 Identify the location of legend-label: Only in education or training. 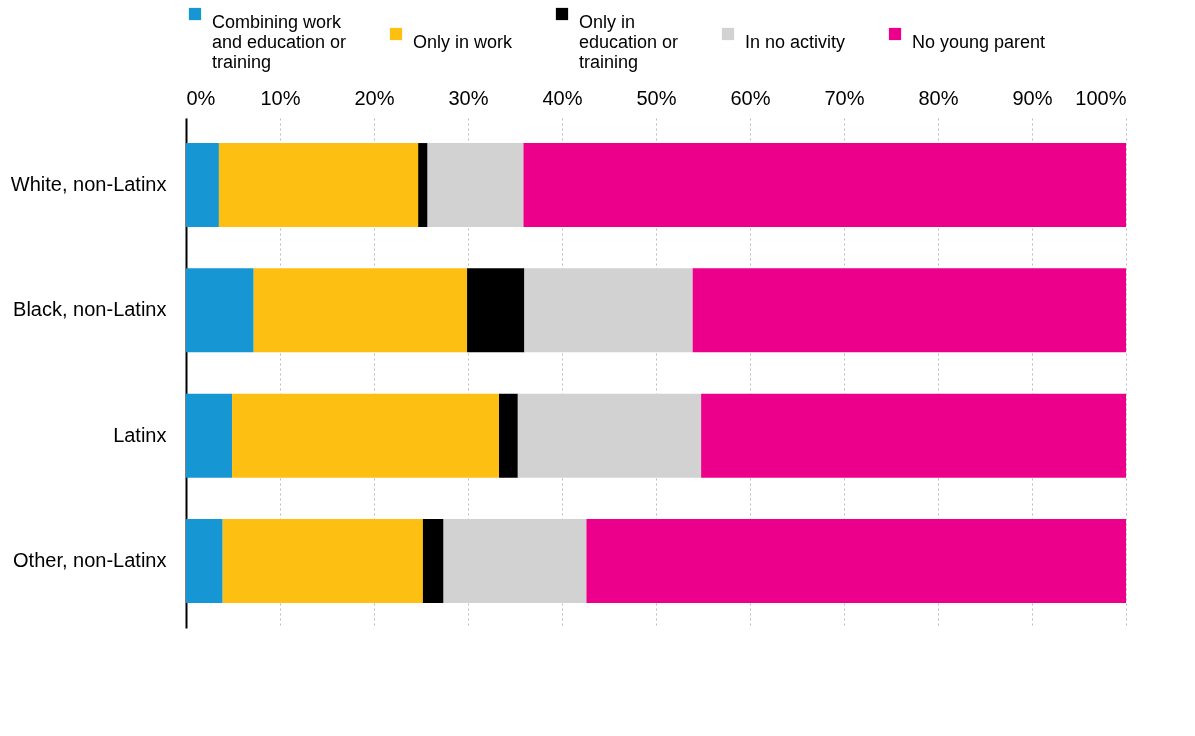
(629, 42).